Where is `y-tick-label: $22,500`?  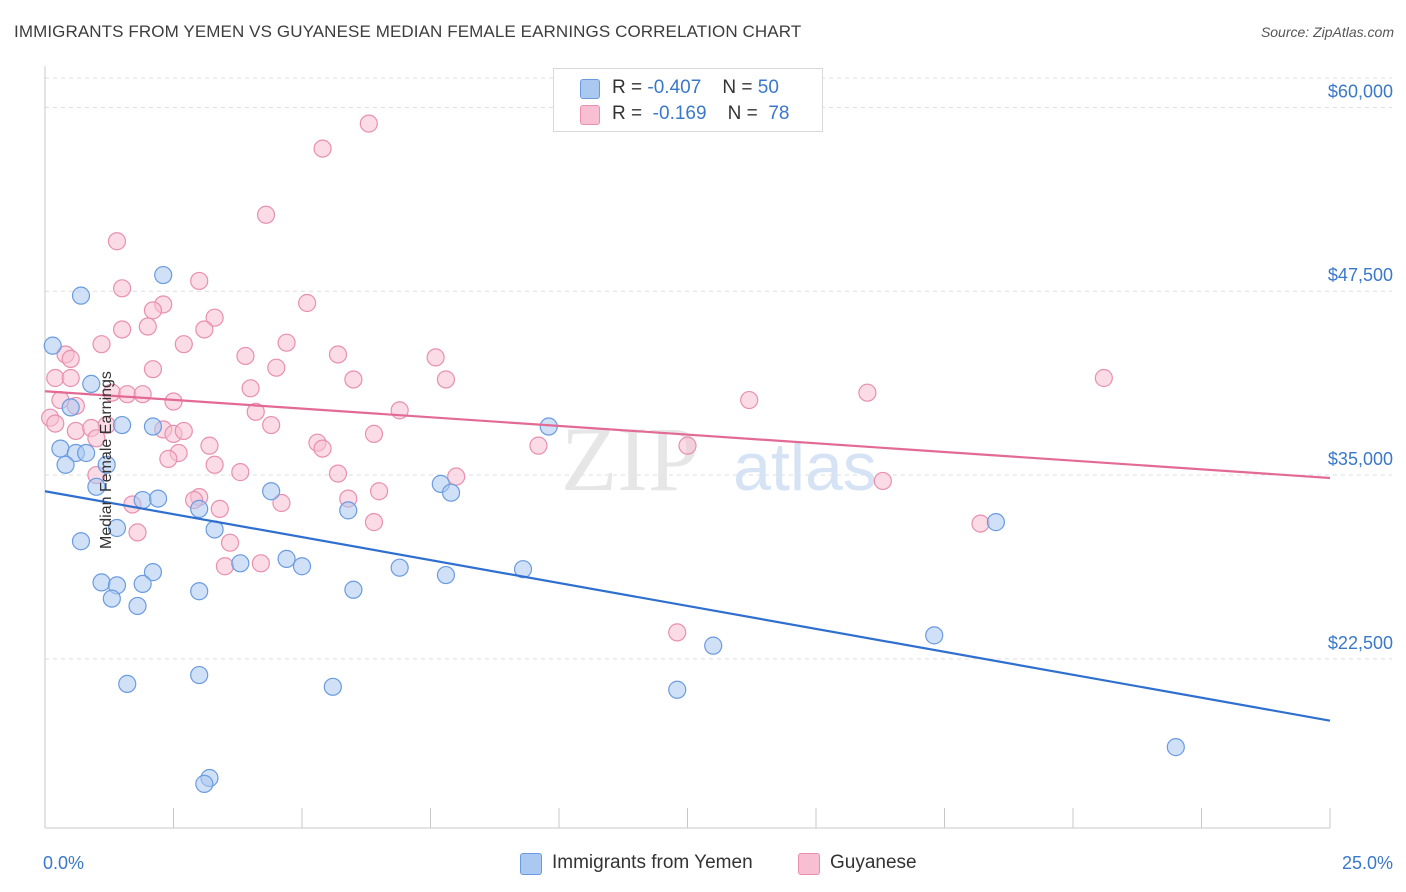
y-tick-label: $22,500 is located at coordinates (1360, 643).